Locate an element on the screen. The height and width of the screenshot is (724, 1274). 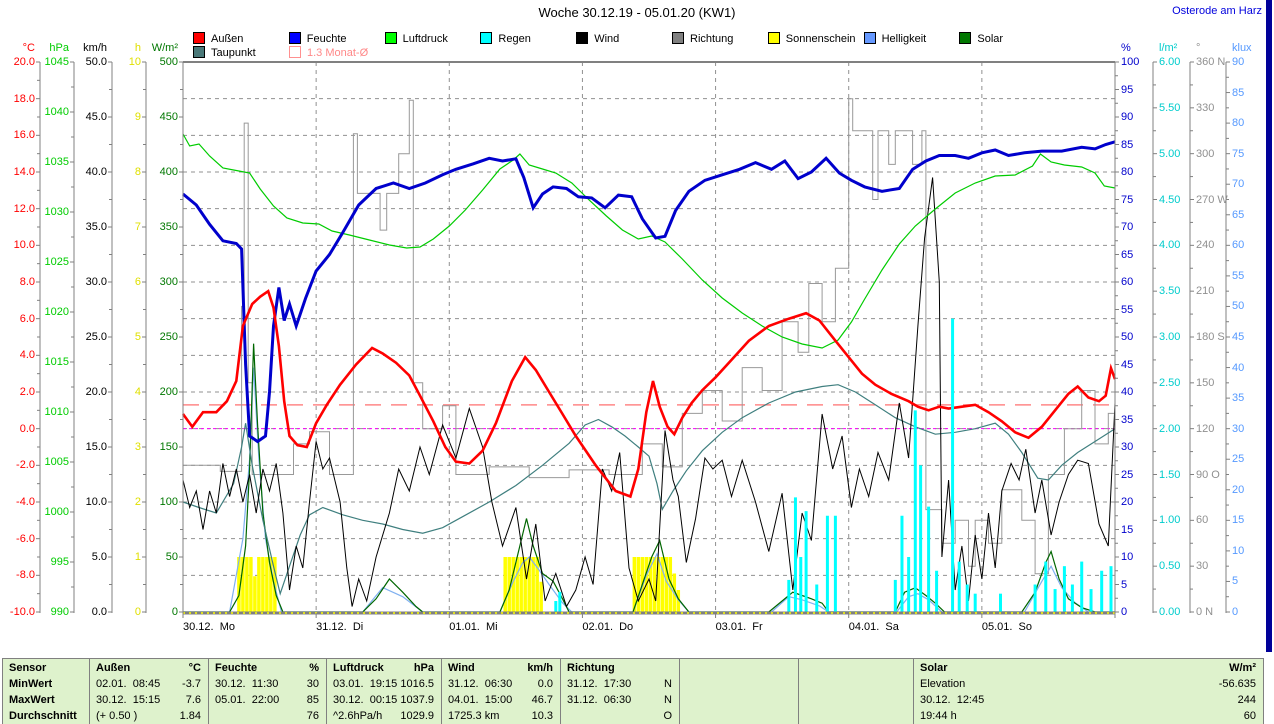
table-cell: °C is located at coordinates (194, 668).